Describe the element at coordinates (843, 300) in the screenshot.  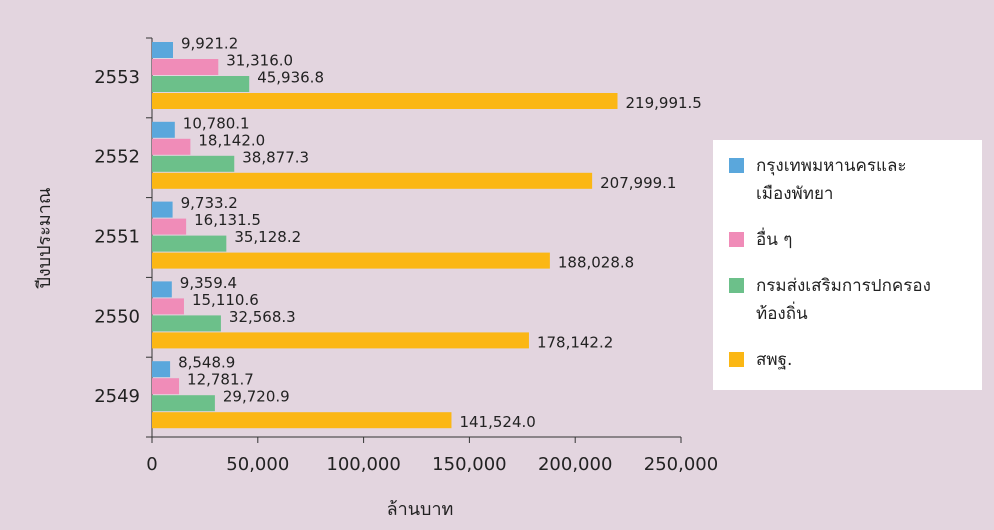
I see `legend-label: กรมส่งเสริมการปกครอง ท้องถิ่น` at that location.